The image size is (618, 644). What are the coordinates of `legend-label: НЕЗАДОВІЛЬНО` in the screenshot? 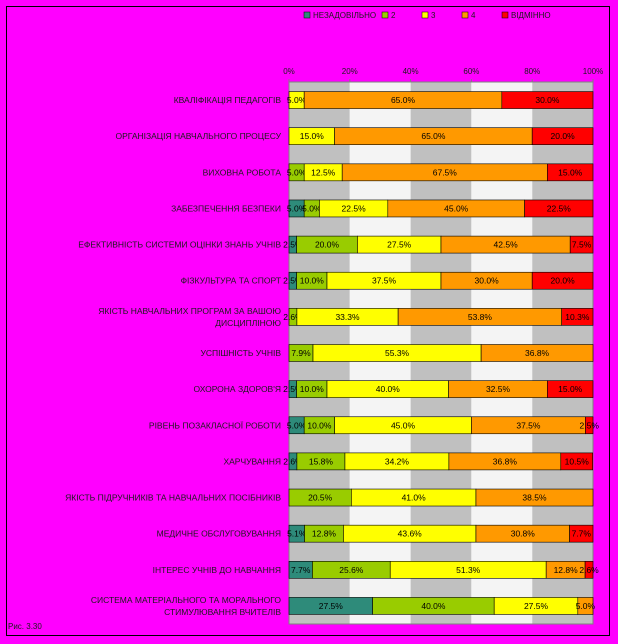 It's located at (344, 15).